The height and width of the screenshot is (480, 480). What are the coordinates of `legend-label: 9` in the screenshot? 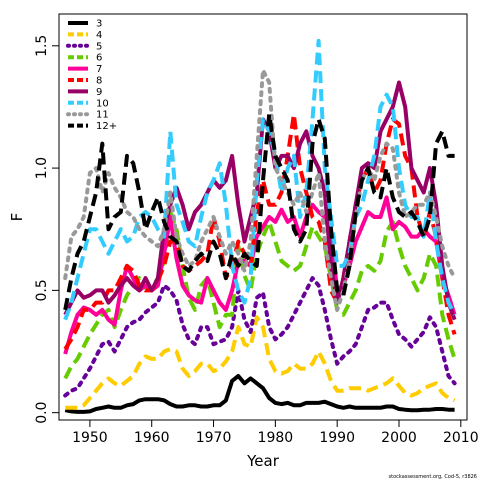 It's located at (99, 92).